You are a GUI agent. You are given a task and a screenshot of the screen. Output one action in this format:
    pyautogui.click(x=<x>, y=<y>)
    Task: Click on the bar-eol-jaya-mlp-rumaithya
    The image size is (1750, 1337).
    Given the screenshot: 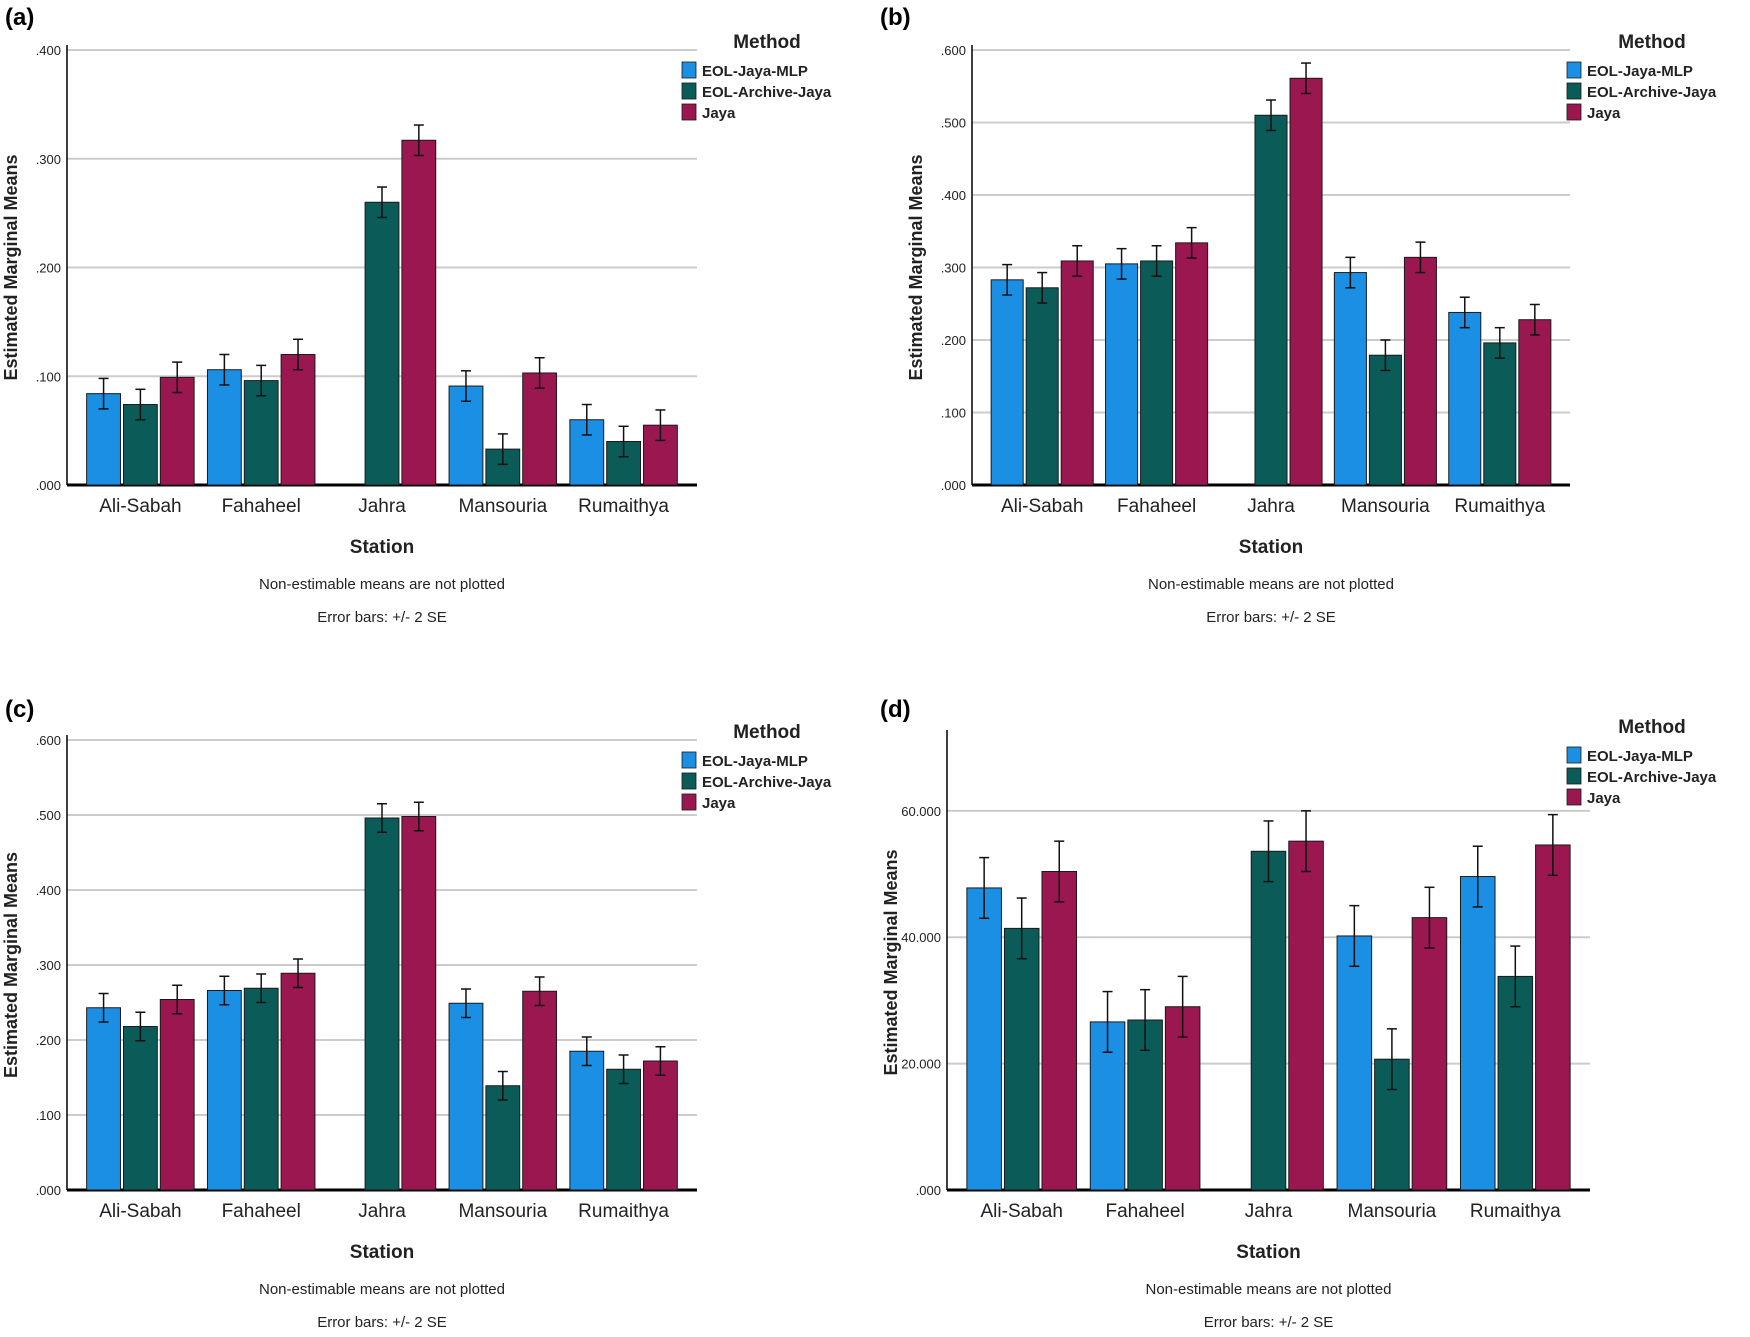 What is the action you would take?
    pyautogui.click(x=1465, y=398)
    